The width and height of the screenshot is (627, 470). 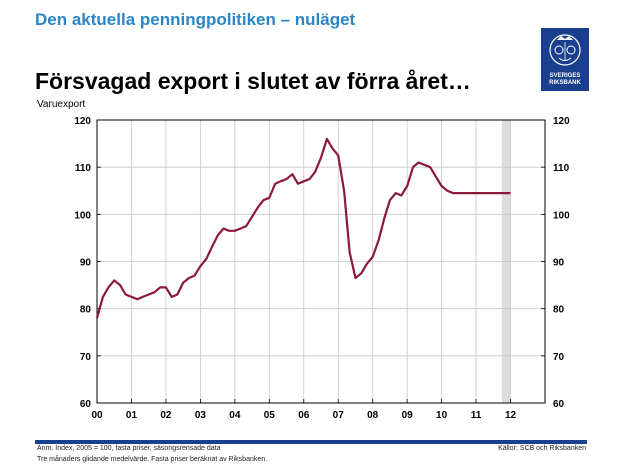 I want to click on footer-bar, so click(x=311, y=442).